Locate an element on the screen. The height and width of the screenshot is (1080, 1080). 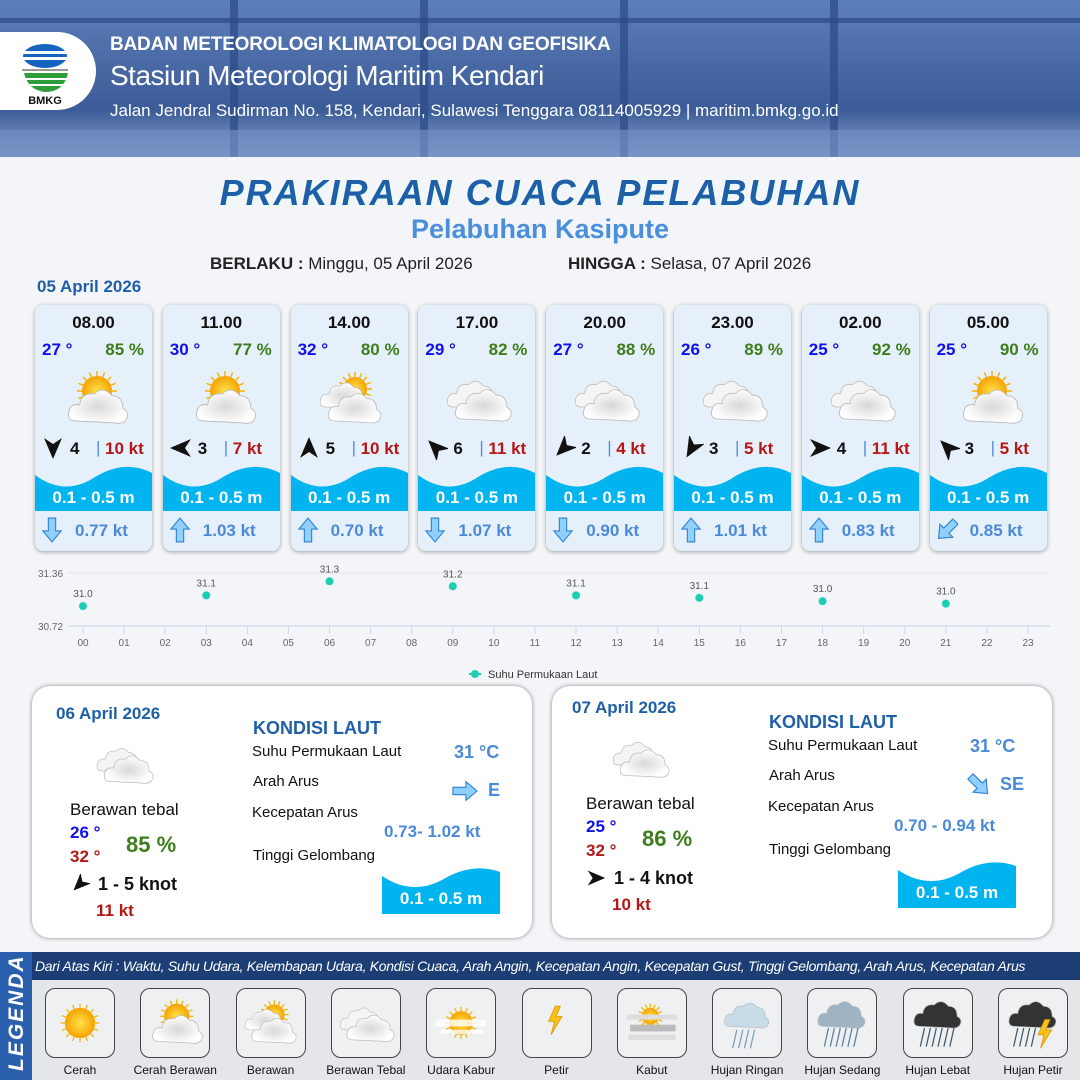
x-tick-label: 10 is located at coordinates (494, 643).